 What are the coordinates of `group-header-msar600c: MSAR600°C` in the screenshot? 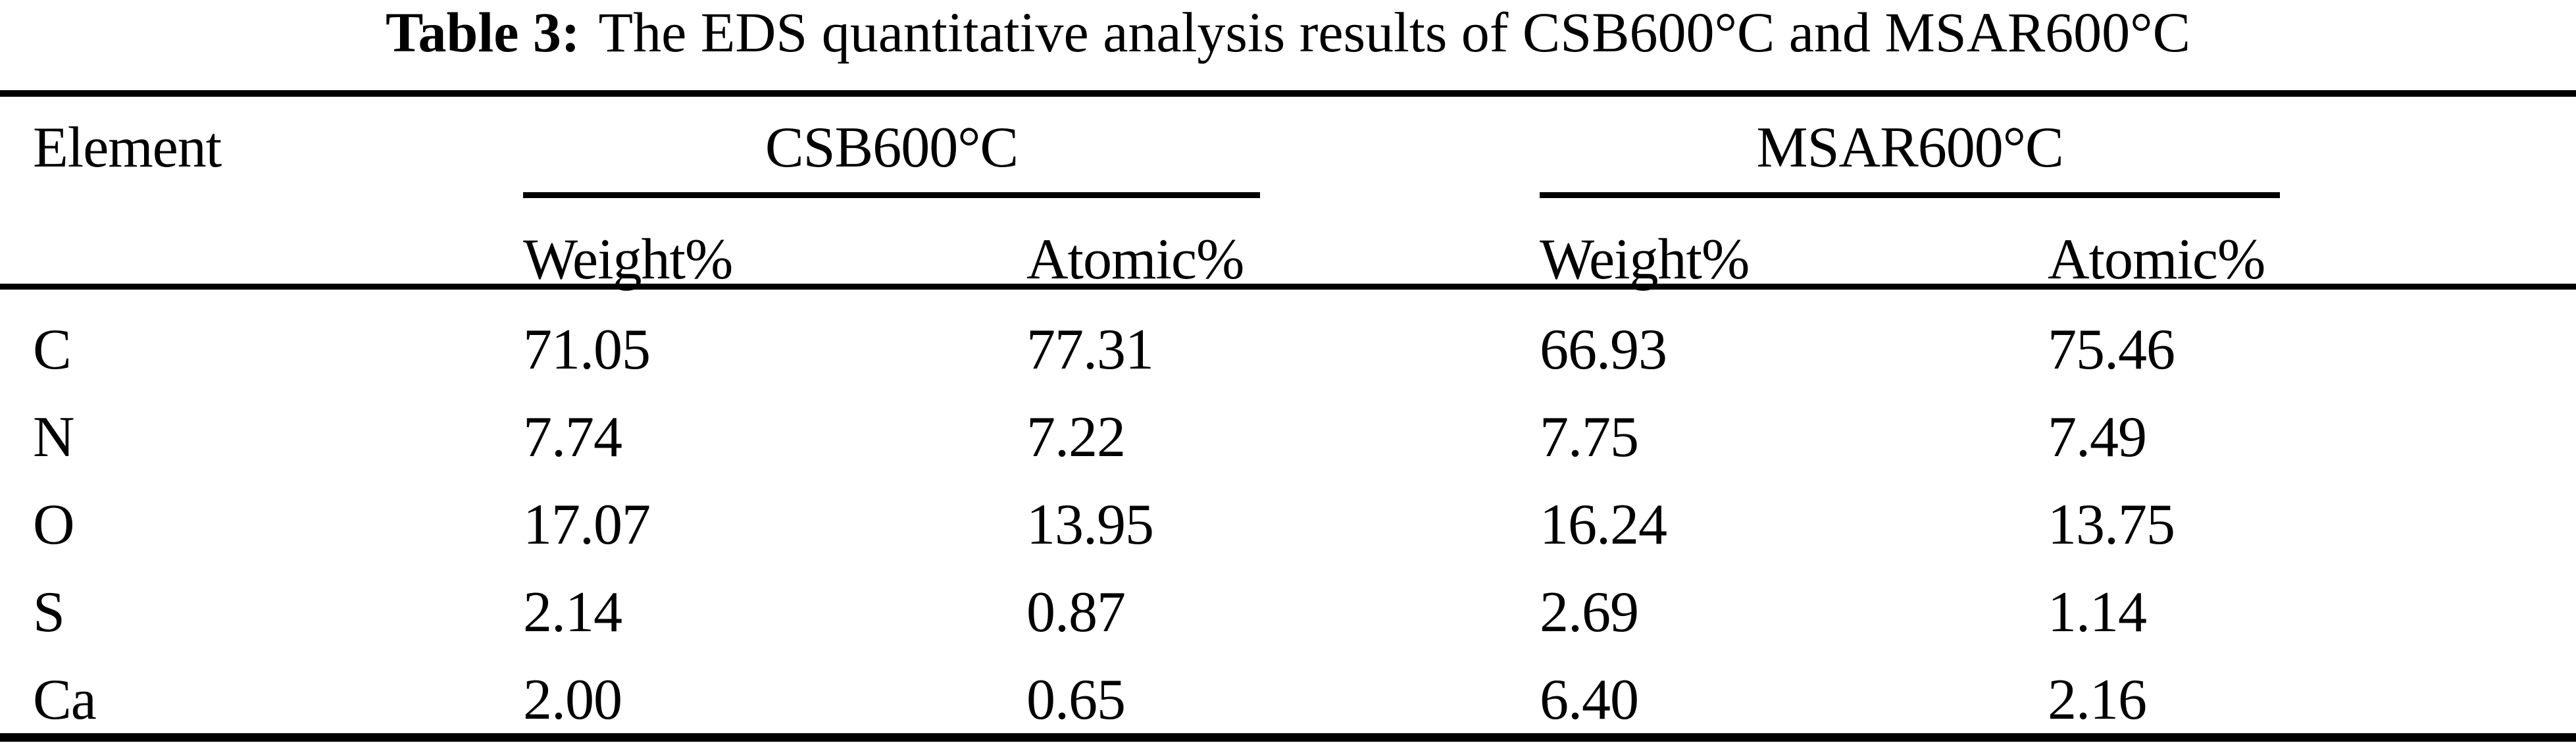 It's located at (1909, 148).